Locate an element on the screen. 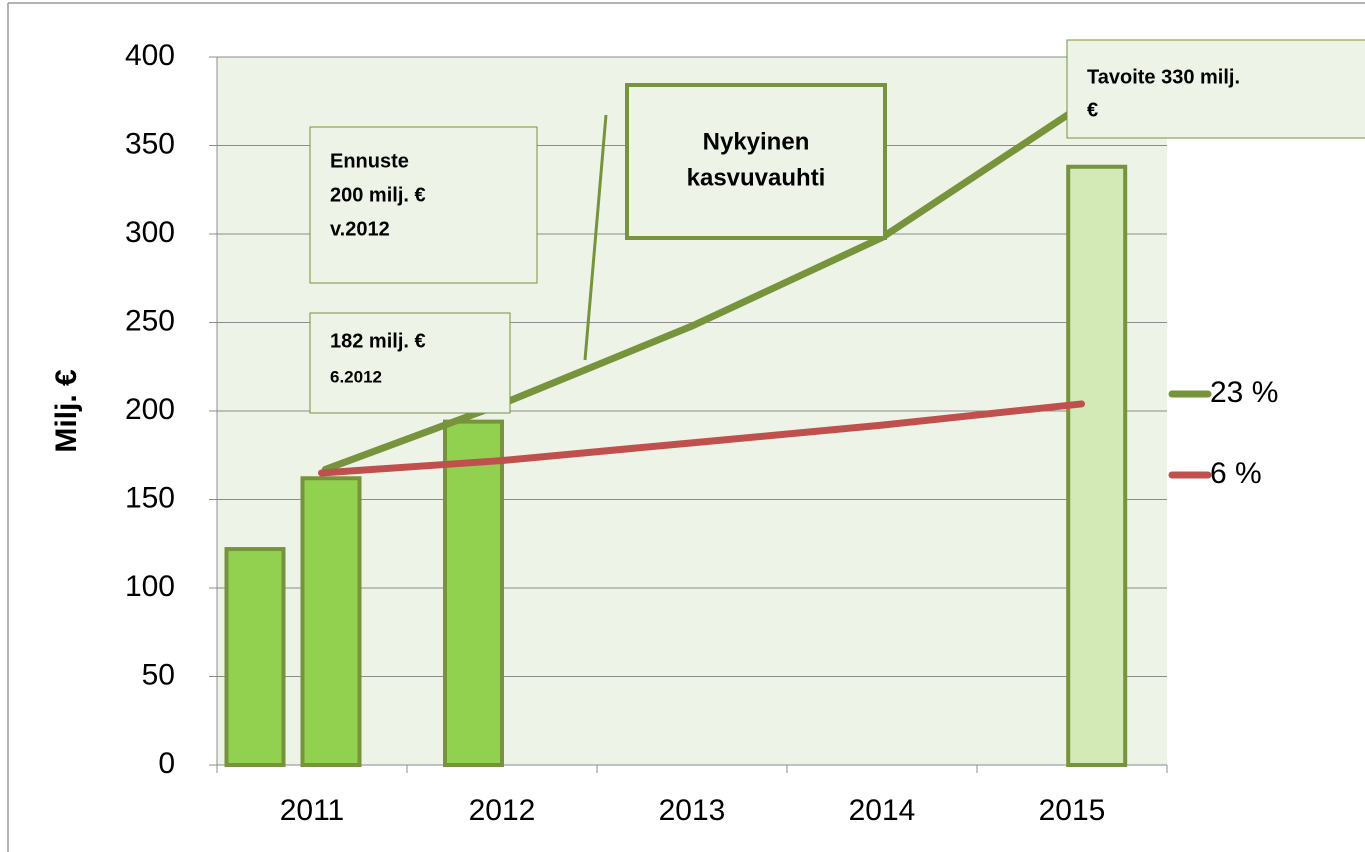 The image size is (1365, 852). y-axis-label: Milj. € is located at coordinates (66, 411).